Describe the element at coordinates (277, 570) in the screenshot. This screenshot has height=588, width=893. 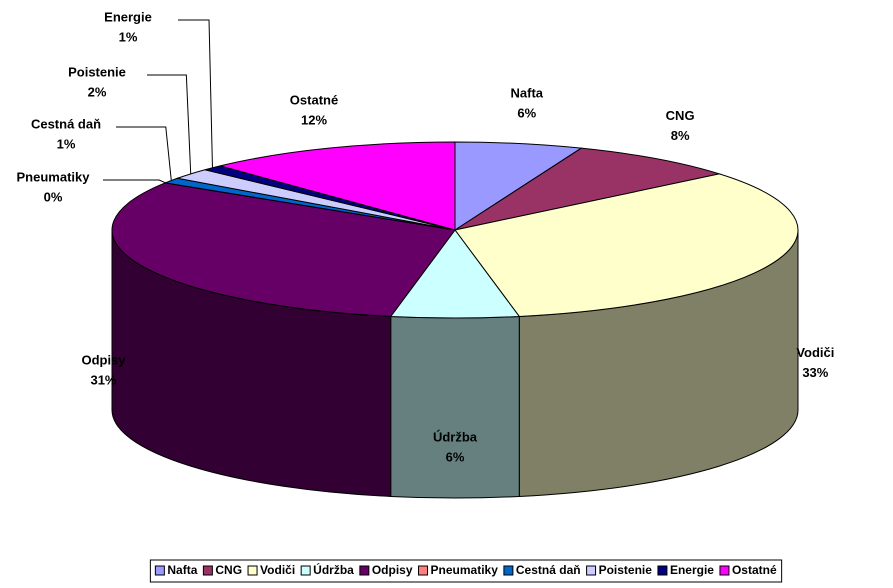
I see `legend-label: Vodiči` at that location.